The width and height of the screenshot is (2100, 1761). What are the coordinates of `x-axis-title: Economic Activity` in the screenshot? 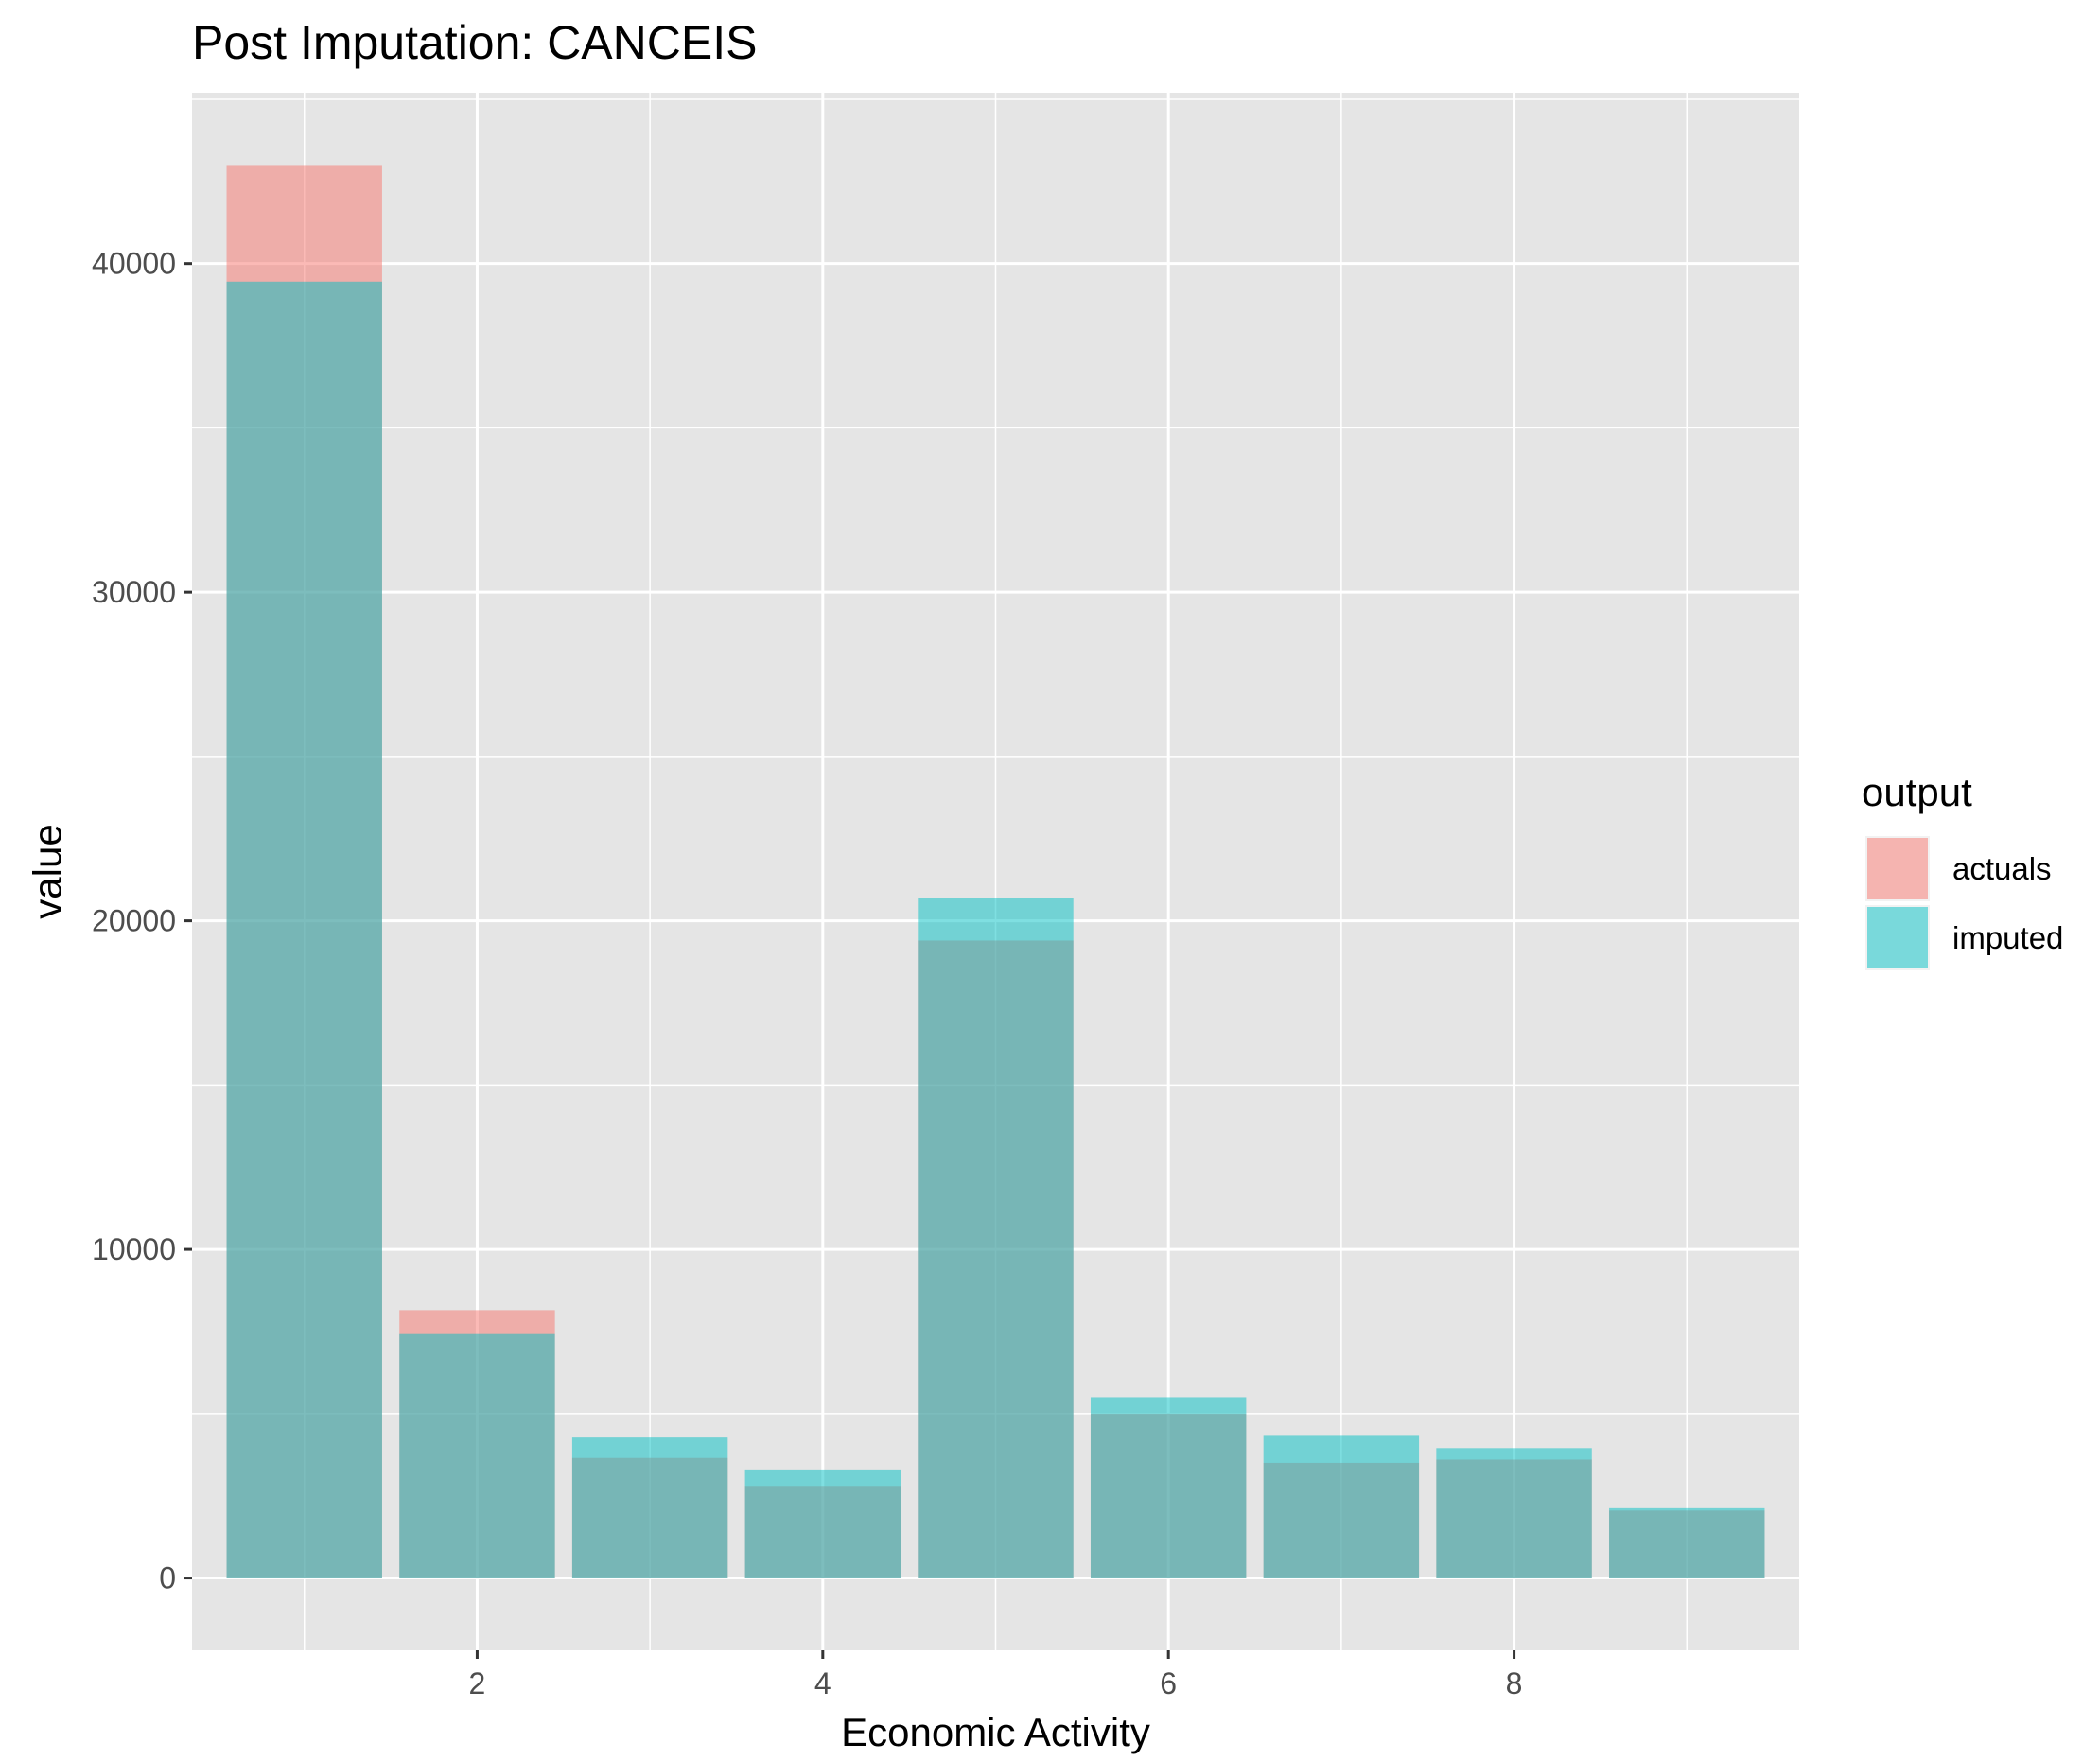 It's located at (996, 1732).